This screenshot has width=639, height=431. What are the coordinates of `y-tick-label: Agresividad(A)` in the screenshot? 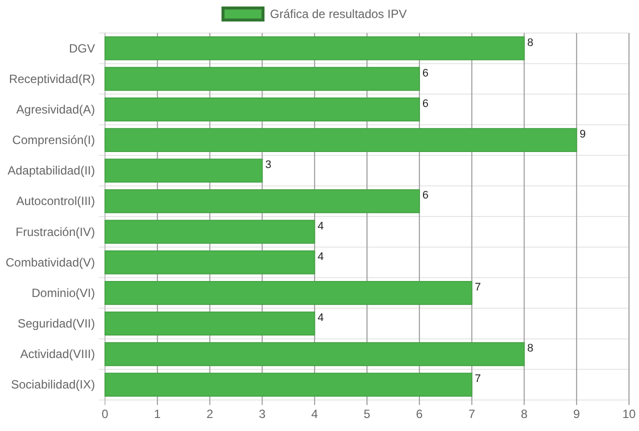 It's located at (55, 109).